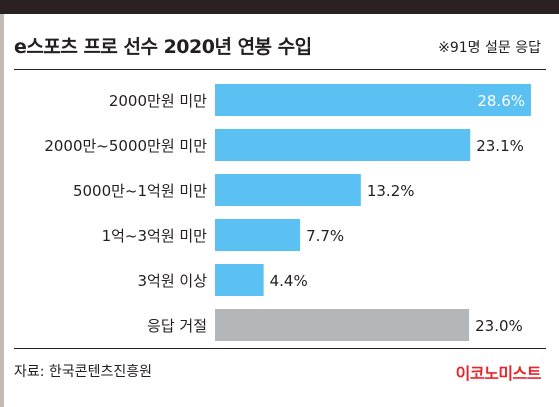  I want to click on category-label: 2000만~5000만원 미만, so click(125, 146).